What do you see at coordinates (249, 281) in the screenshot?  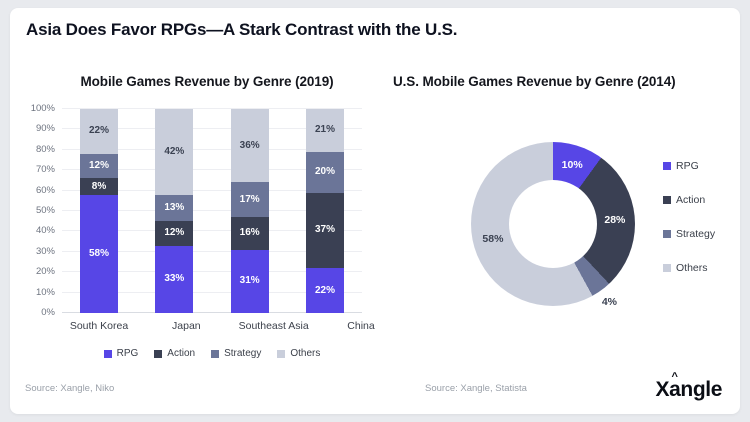 I see `bar-segment-rpg: 31%` at bounding box center [249, 281].